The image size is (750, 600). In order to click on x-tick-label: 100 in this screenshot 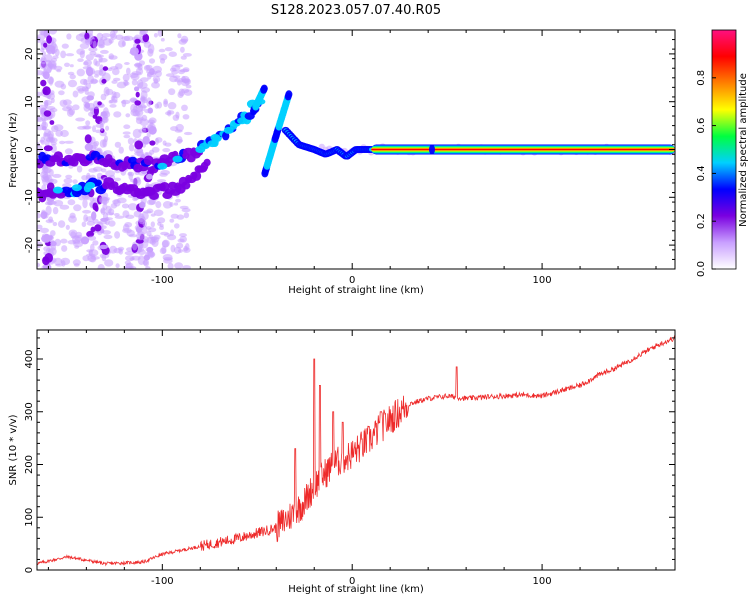, I will do `click(542, 581)`.